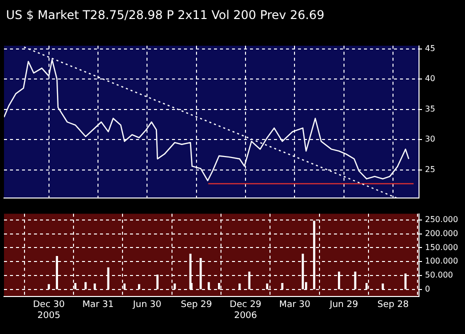  What do you see at coordinates (165, 15) in the screenshot?
I see `chart-title: US $ Market T28.75/28.98 P 2x11 Vol 200 Prev 26.69` at bounding box center [165, 15].